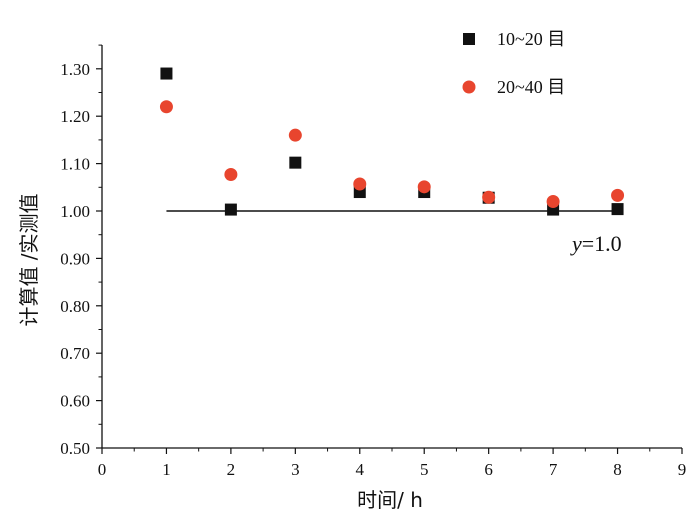 The height and width of the screenshot is (524, 700). Describe the element at coordinates (75, 353) in the screenshot. I see `y-tick-label: 0.70` at that location.